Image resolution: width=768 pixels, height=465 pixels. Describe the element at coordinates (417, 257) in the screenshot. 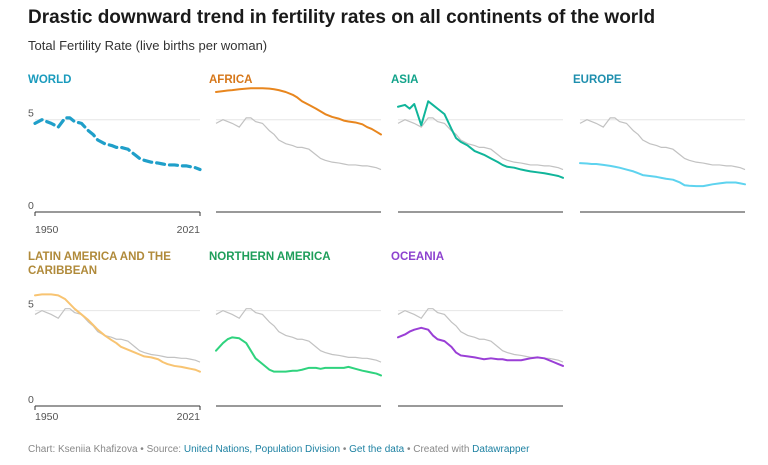

I see `panel-title: OCEANIA` at that location.